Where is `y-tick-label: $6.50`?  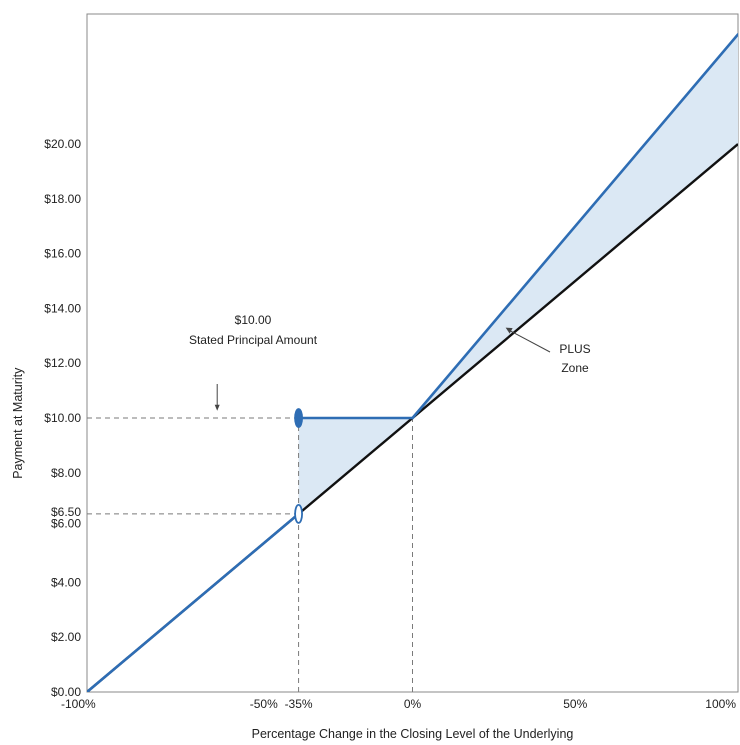
y-tick-label: $6.50 is located at coordinates (66, 512).